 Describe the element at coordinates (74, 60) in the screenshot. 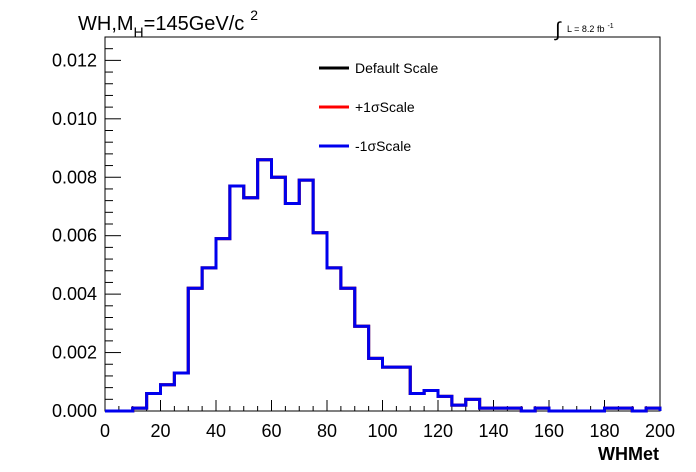

I see `y-tick-label: 0.012` at that location.